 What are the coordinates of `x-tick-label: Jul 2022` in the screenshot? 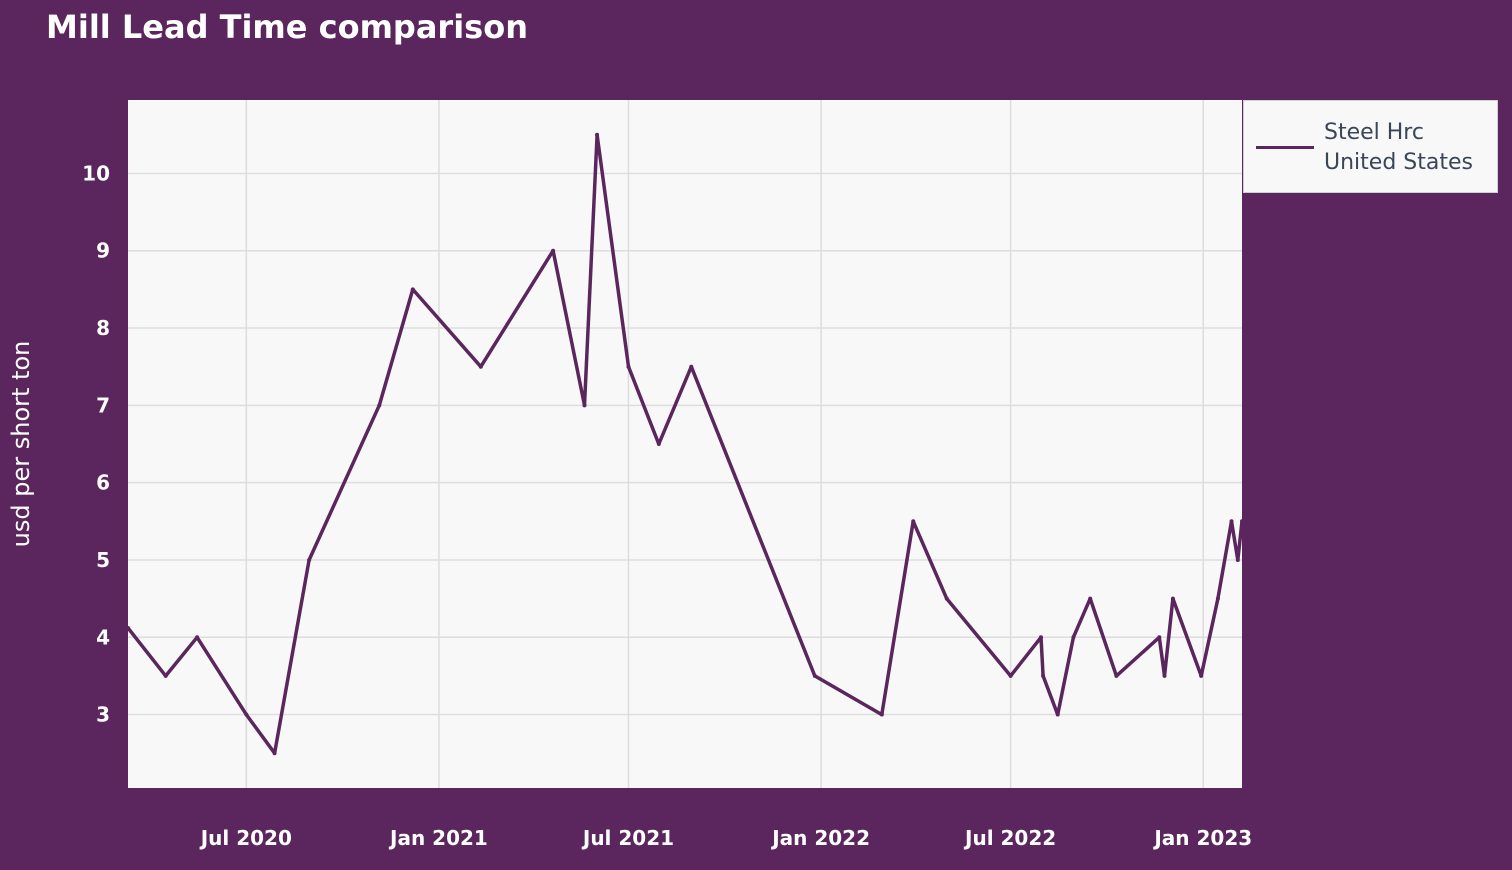 It's located at (1009, 838).